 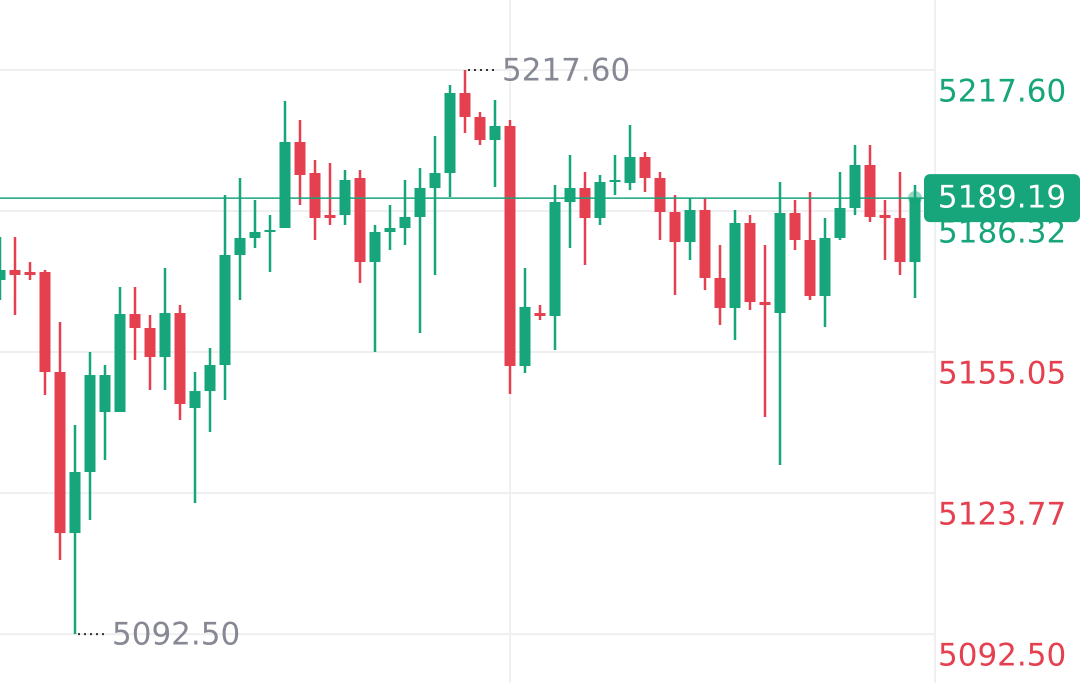 I want to click on annotation-label: 5217.60, so click(x=566, y=70).